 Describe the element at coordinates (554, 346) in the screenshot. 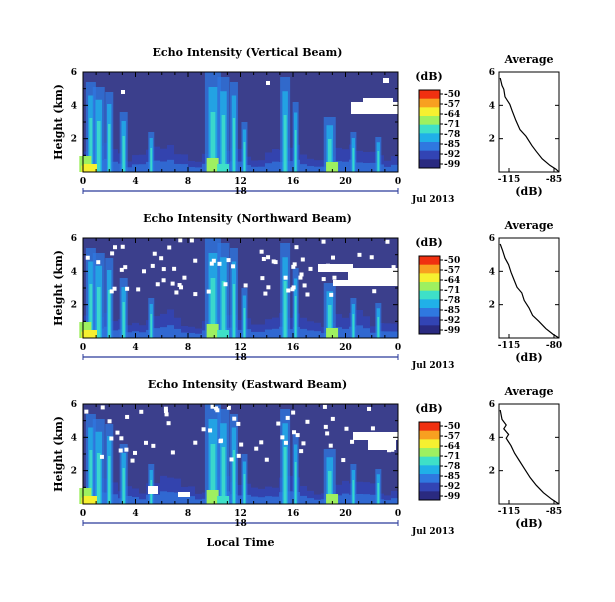

I see `profile-x-tick-label: -80` at that location.